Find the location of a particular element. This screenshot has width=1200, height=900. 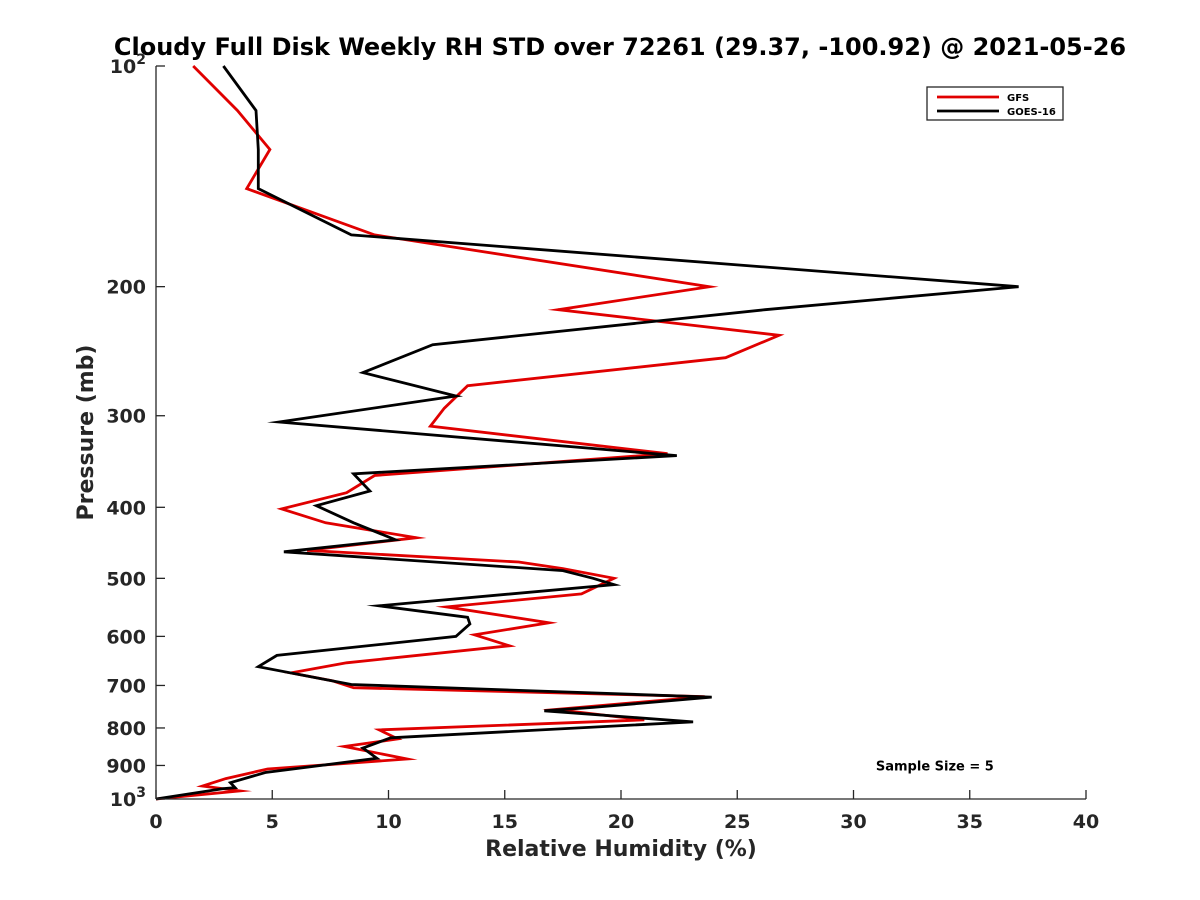

legend-box is located at coordinates (995, 103).